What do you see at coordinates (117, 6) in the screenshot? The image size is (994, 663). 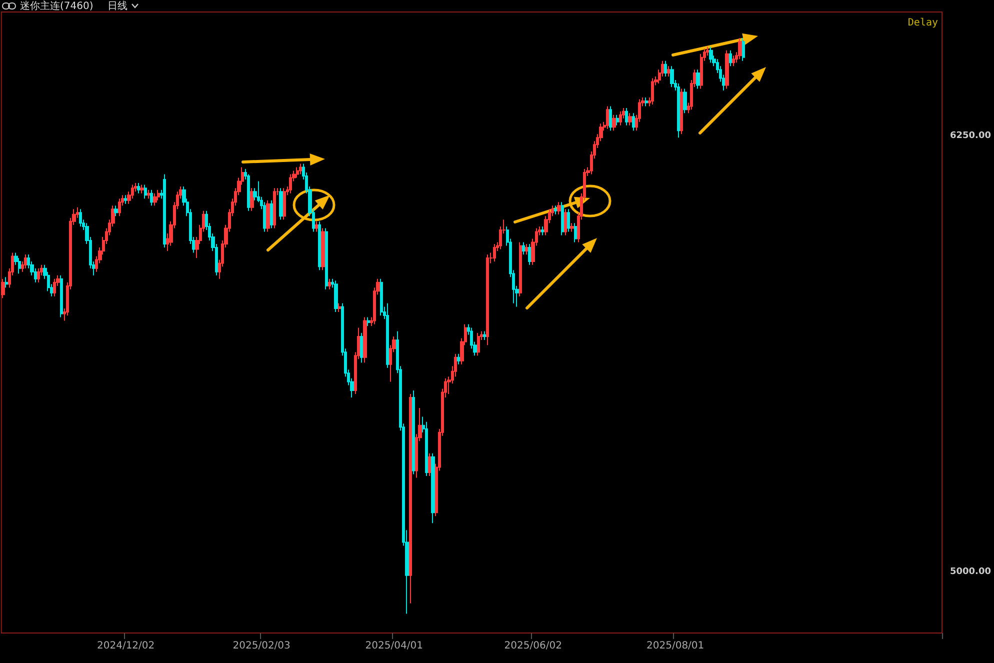 I see `annotation: 日线` at bounding box center [117, 6].